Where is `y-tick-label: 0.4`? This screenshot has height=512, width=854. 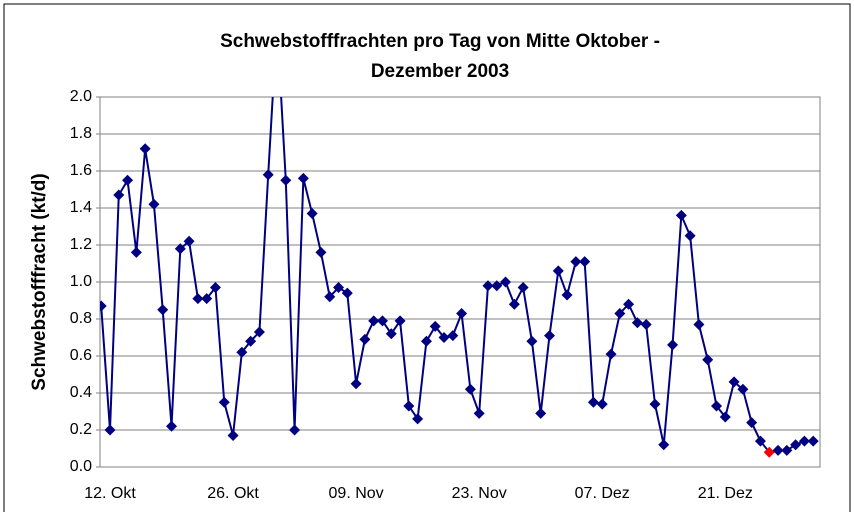 y-tick-label: 0.4 is located at coordinates (81, 392).